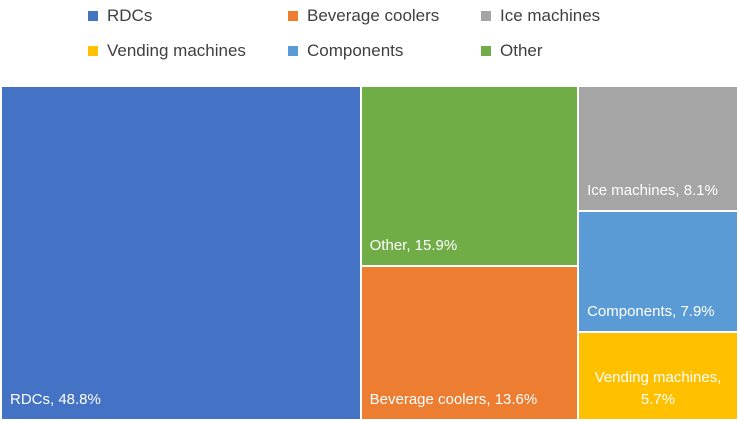 The height and width of the screenshot is (421, 739). What do you see at coordinates (658, 271) in the screenshot?
I see `treemap-tile: Components, 7.9%` at bounding box center [658, 271].